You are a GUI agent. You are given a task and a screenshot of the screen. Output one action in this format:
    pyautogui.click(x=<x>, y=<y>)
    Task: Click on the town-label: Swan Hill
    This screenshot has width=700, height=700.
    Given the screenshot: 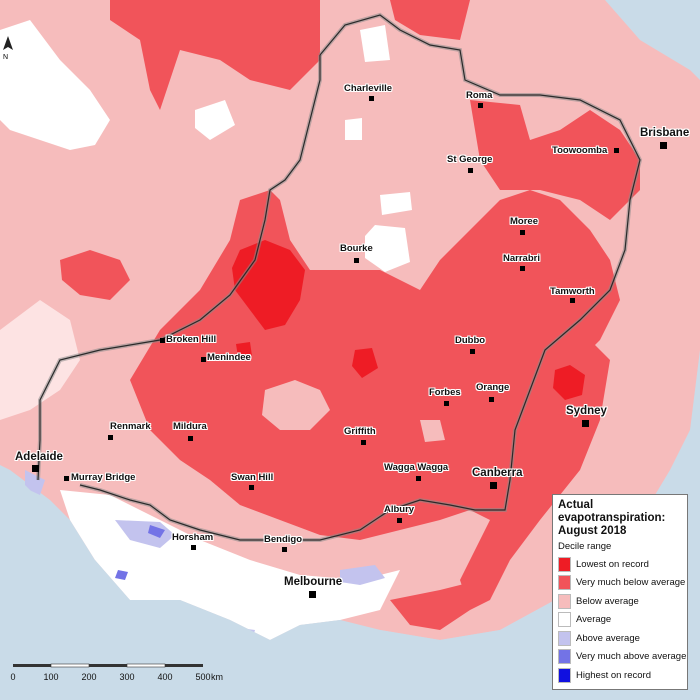 What is the action you would take?
    pyautogui.click(x=252, y=477)
    